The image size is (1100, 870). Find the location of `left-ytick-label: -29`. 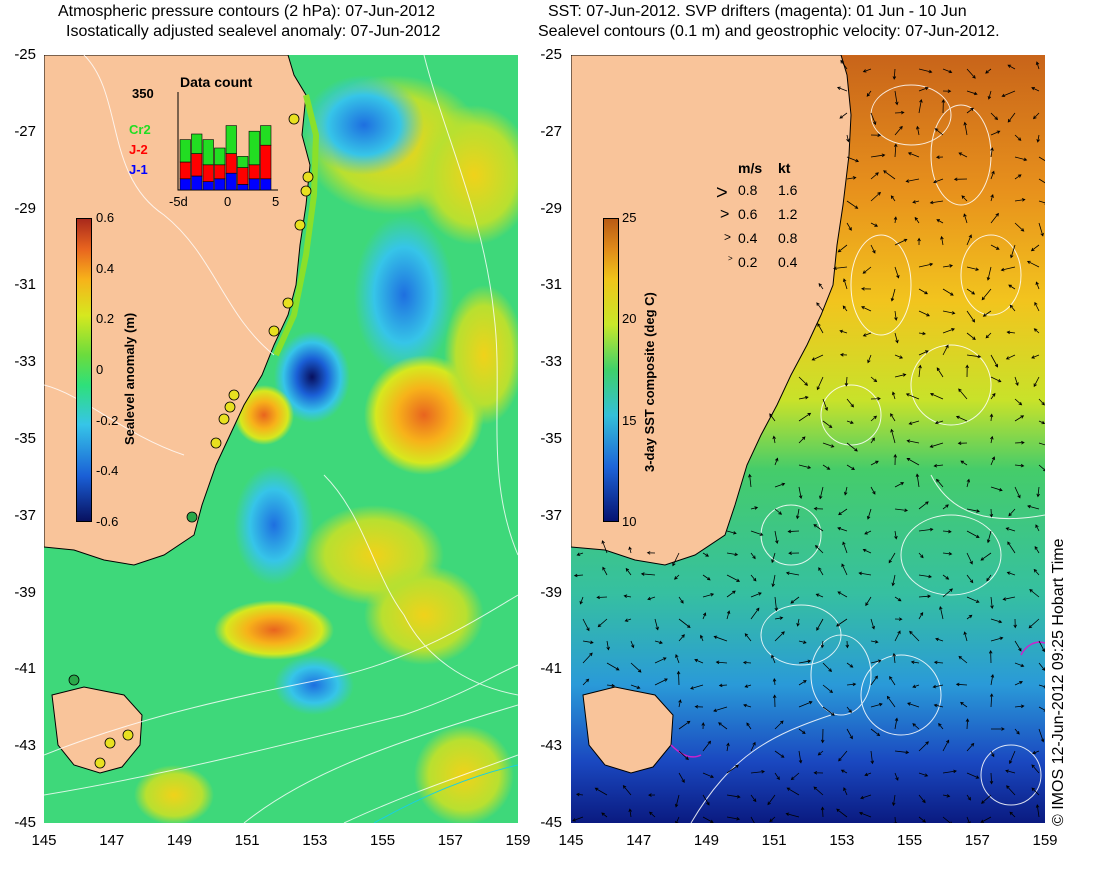

left-ytick-label: -29 is located at coordinates (25, 208).